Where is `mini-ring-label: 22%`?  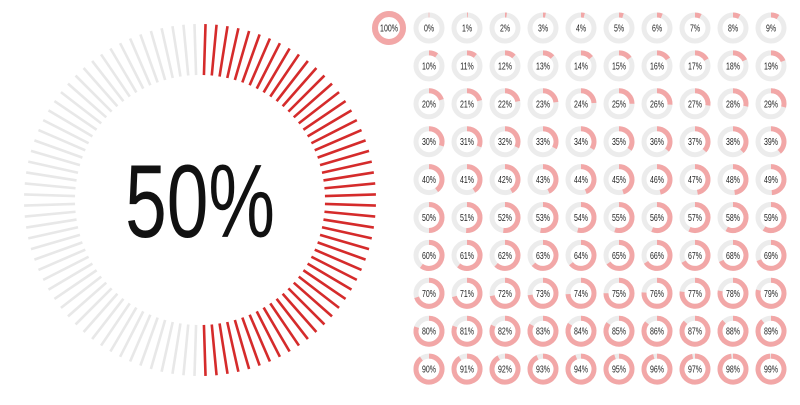 mini-ring-label: 22% is located at coordinates (505, 104).